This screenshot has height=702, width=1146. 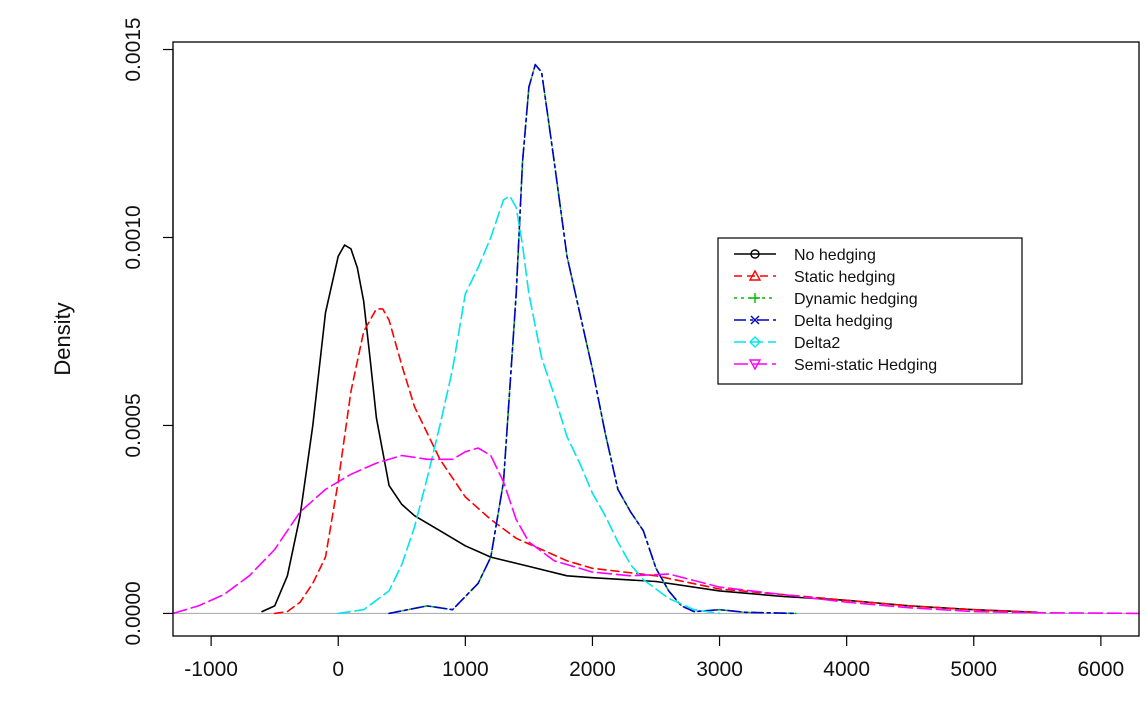 I want to click on x-tick-label: 2000, so click(x=592, y=669).